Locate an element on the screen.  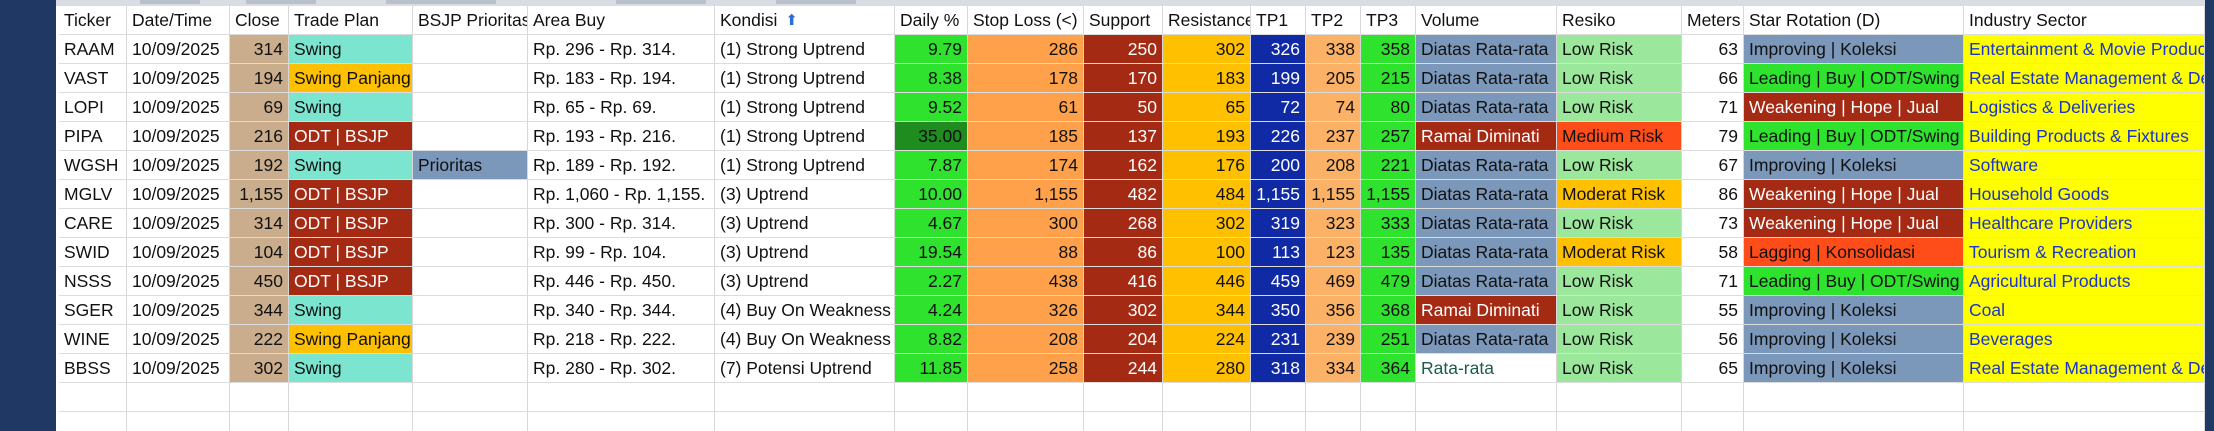
cell-resistance: 302 is located at coordinates (1207, 49).